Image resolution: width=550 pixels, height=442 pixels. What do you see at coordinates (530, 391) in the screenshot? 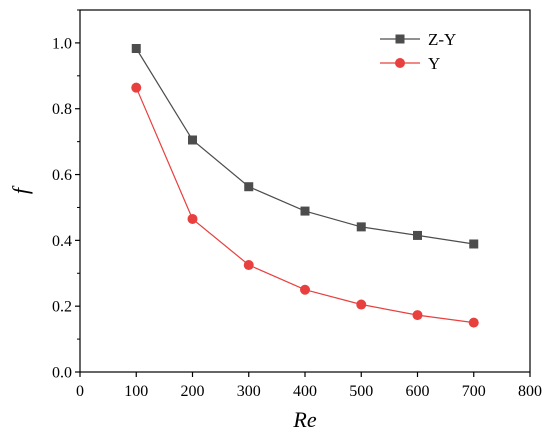
I see `x-tick-label: 800` at bounding box center [530, 391].